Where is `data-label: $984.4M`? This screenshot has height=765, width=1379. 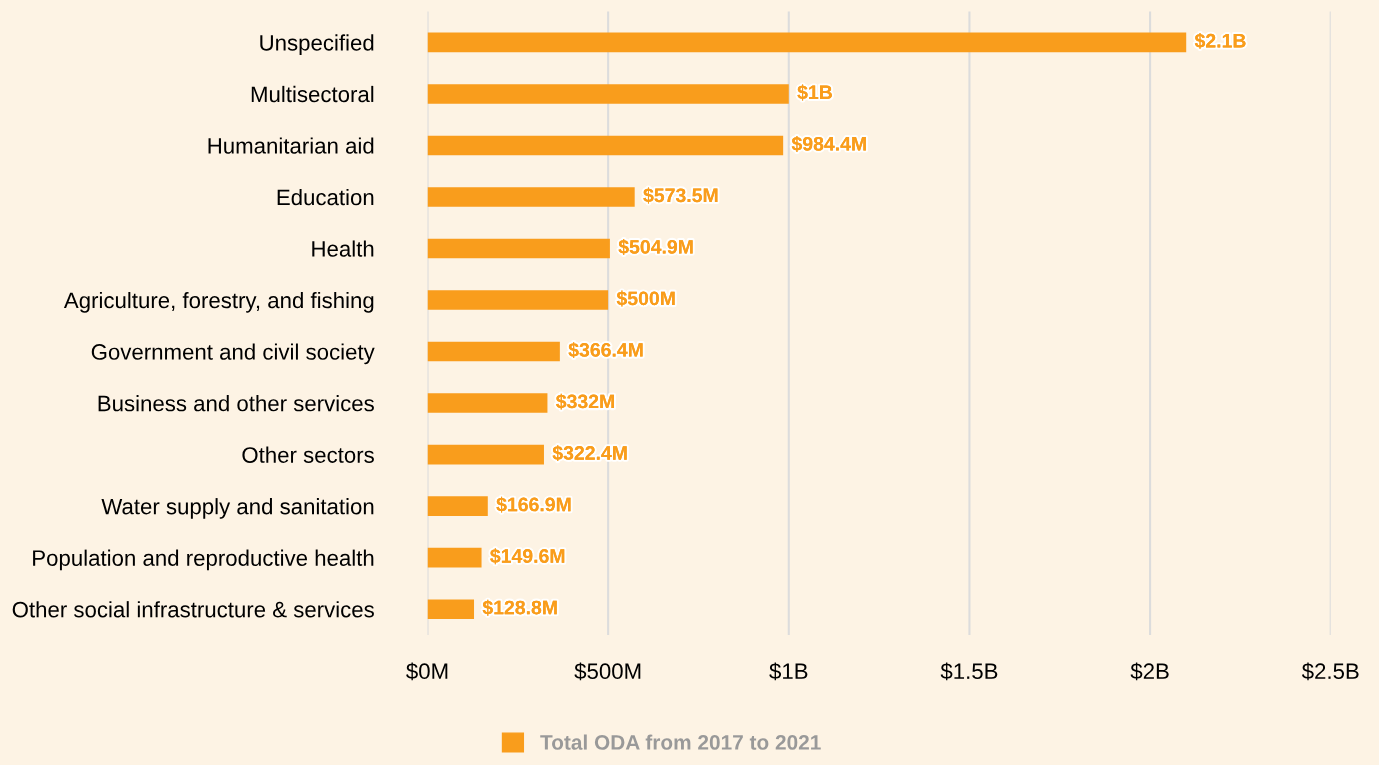 data-label: $984.4M is located at coordinates (828, 144).